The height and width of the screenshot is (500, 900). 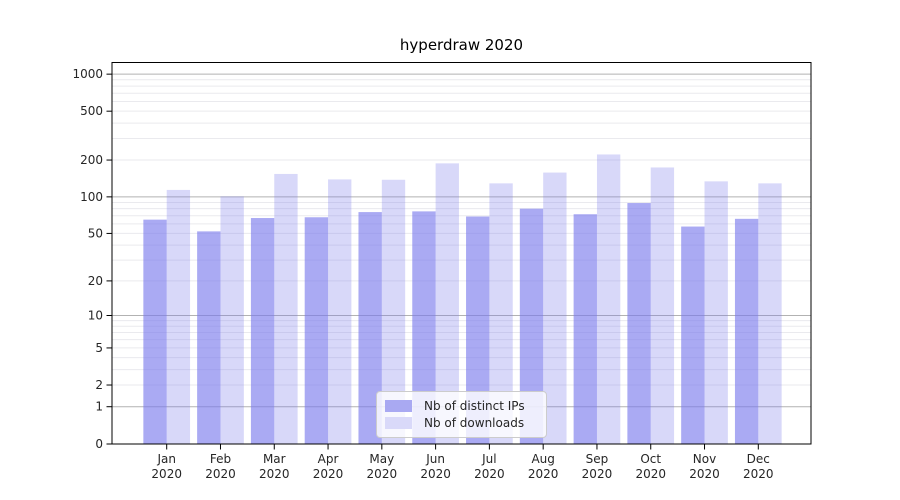 I want to click on bar-nb-of-distinct-ips-apr, so click(x=316, y=330).